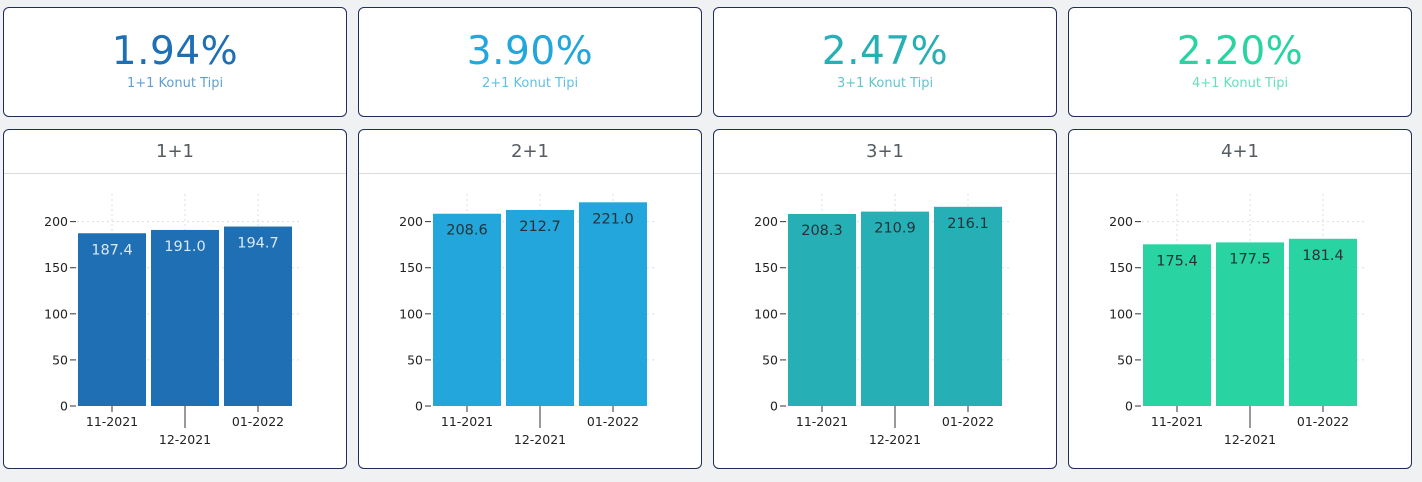 This screenshot has width=1422, height=482. What do you see at coordinates (175, 152) in the screenshot?
I see `chart-title: 1+1` at bounding box center [175, 152].